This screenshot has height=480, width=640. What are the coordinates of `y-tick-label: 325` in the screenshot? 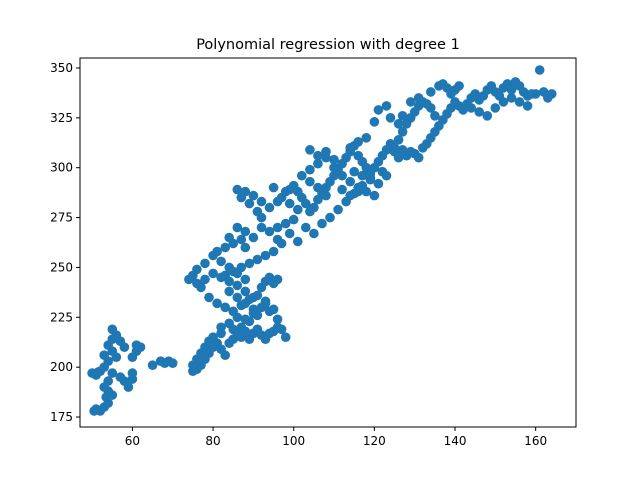 It's located at (61, 118).